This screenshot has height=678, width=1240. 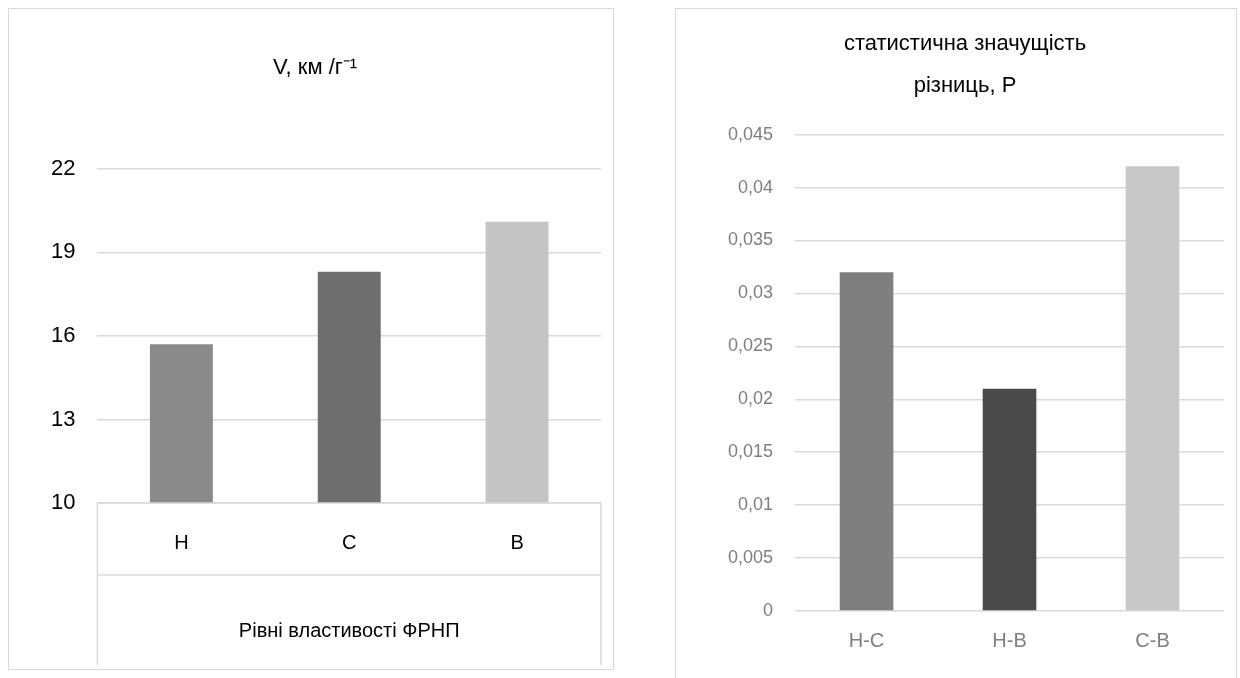 I want to click on y-tick-label: 0,005, so click(x=751, y=557).